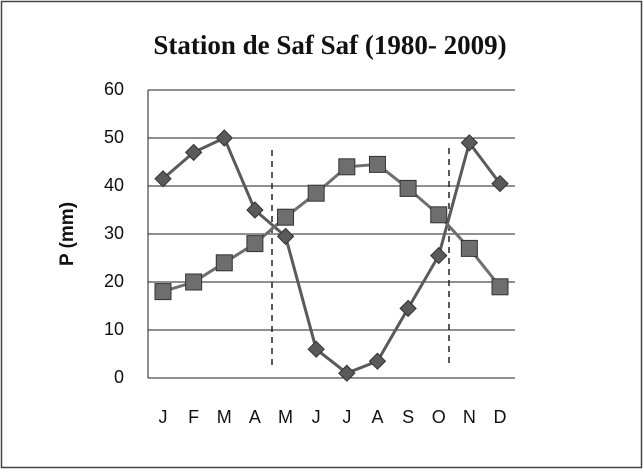  What do you see at coordinates (114, 89) in the screenshot?
I see `y-tick-label: 60` at bounding box center [114, 89].